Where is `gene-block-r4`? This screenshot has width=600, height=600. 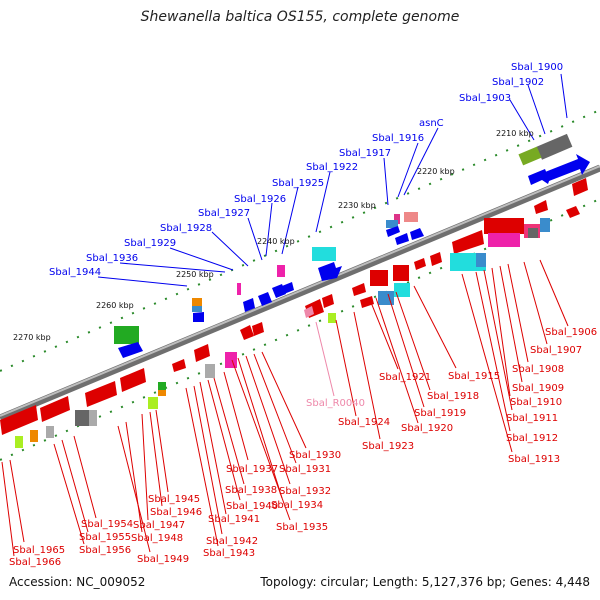 gene-block-r4 is located at coordinates (504, 226).